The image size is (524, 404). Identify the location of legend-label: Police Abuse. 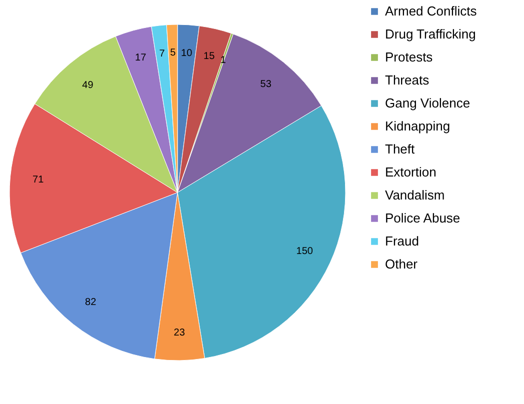
(422, 218).